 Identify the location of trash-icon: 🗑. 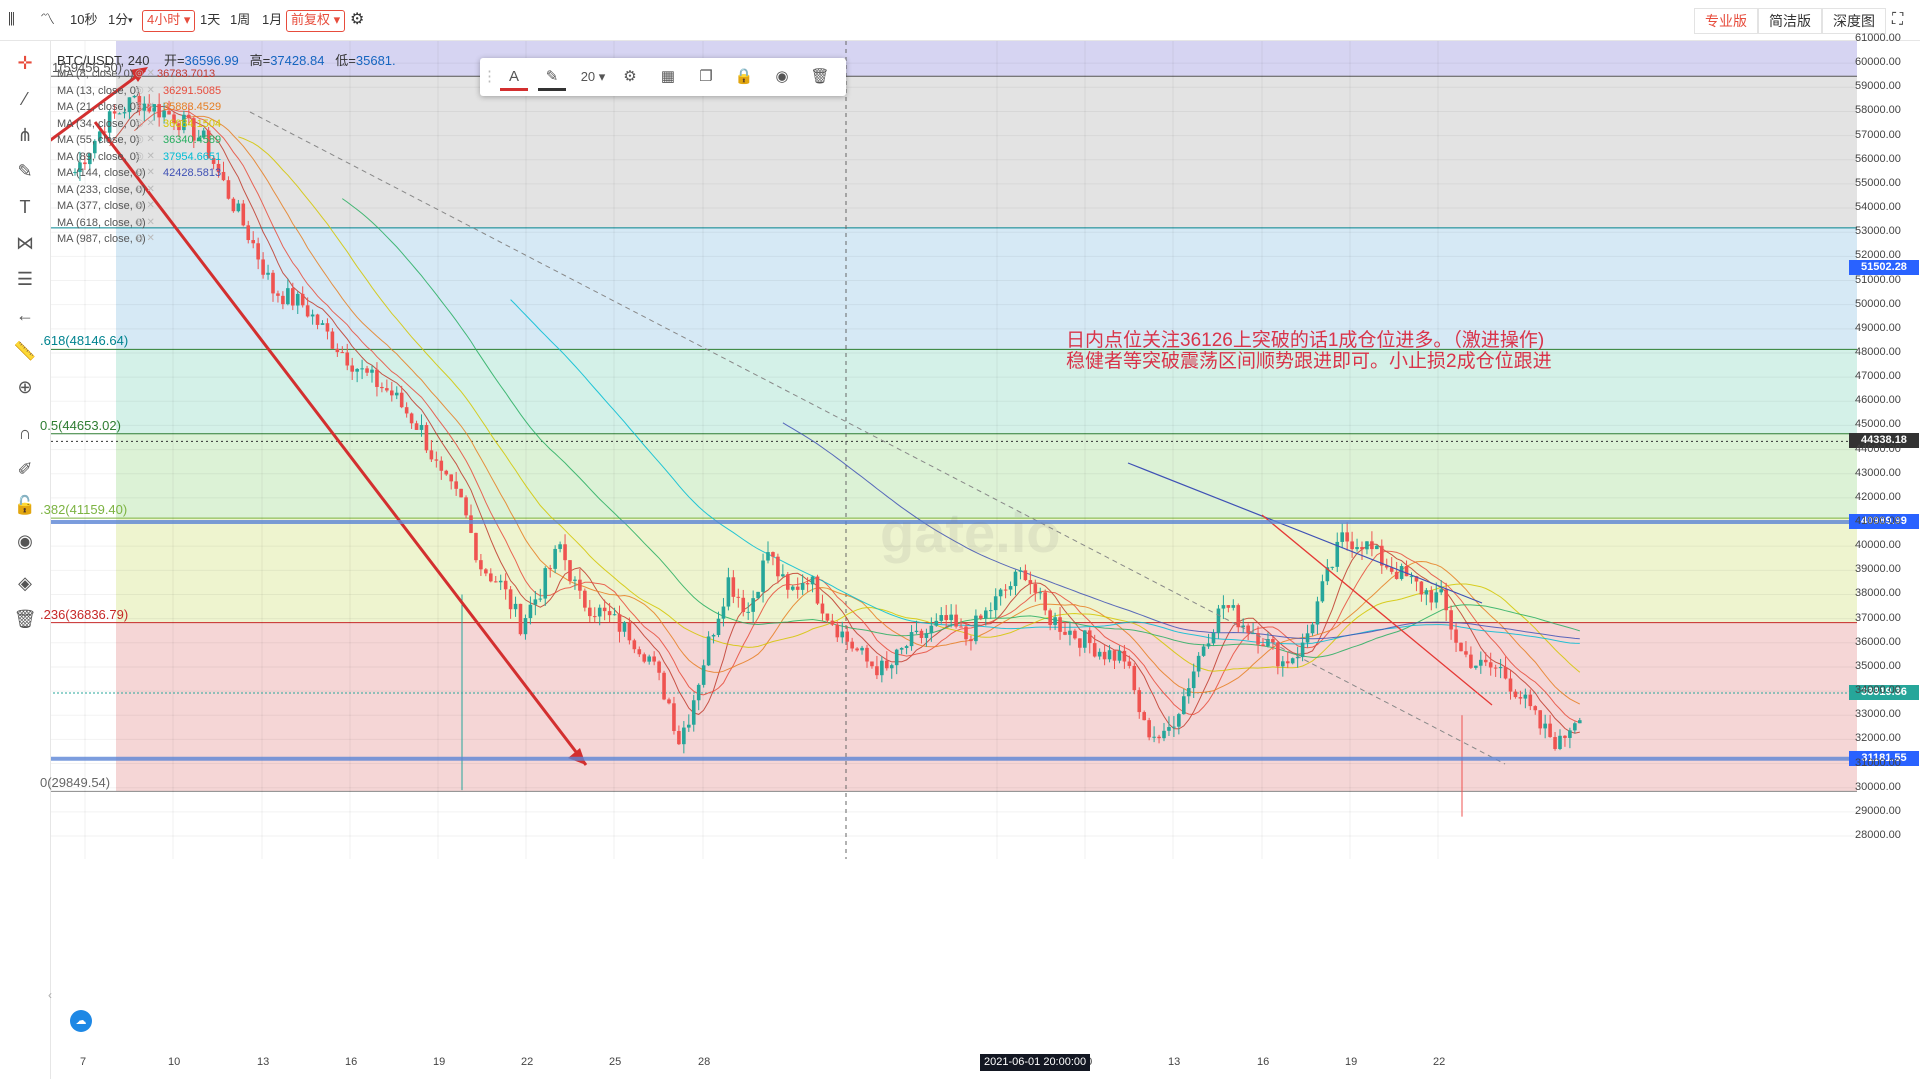
(25, 619).